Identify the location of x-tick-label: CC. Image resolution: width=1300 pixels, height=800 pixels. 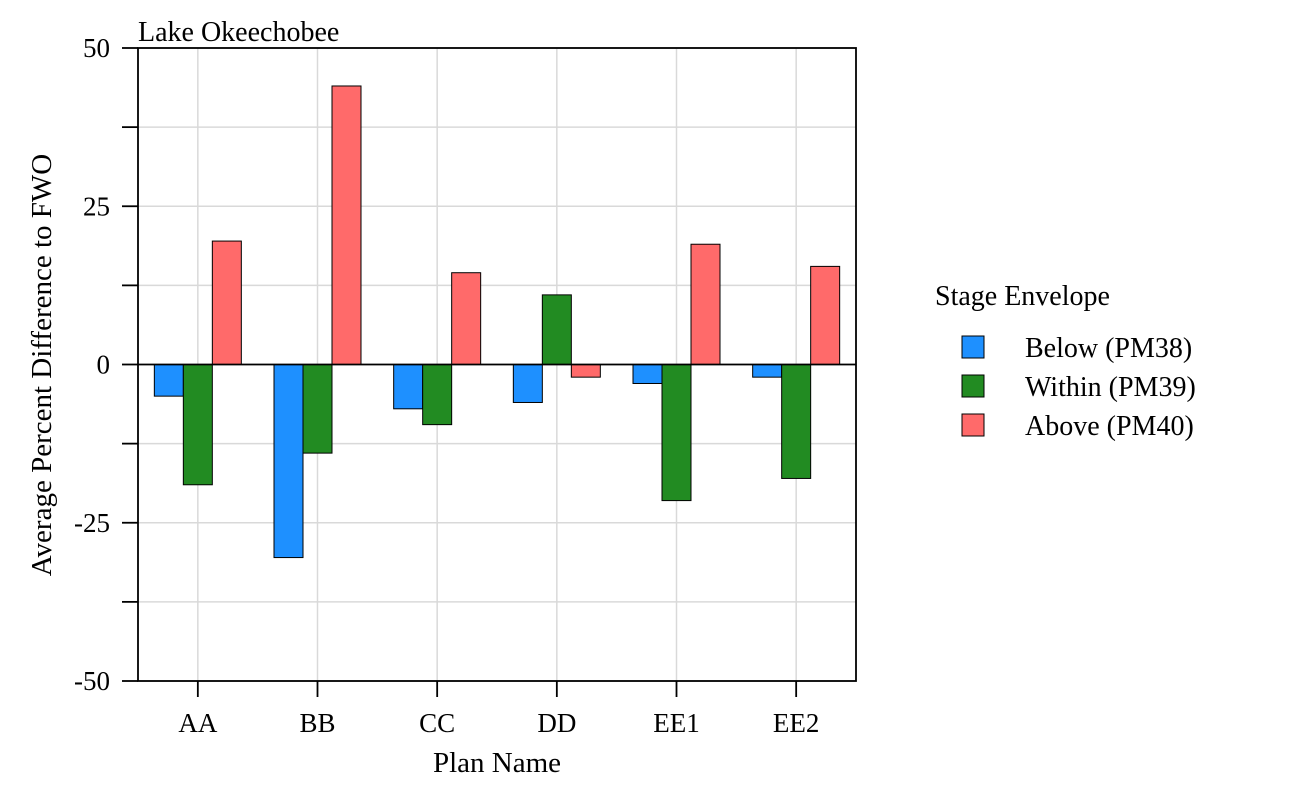
(437, 723).